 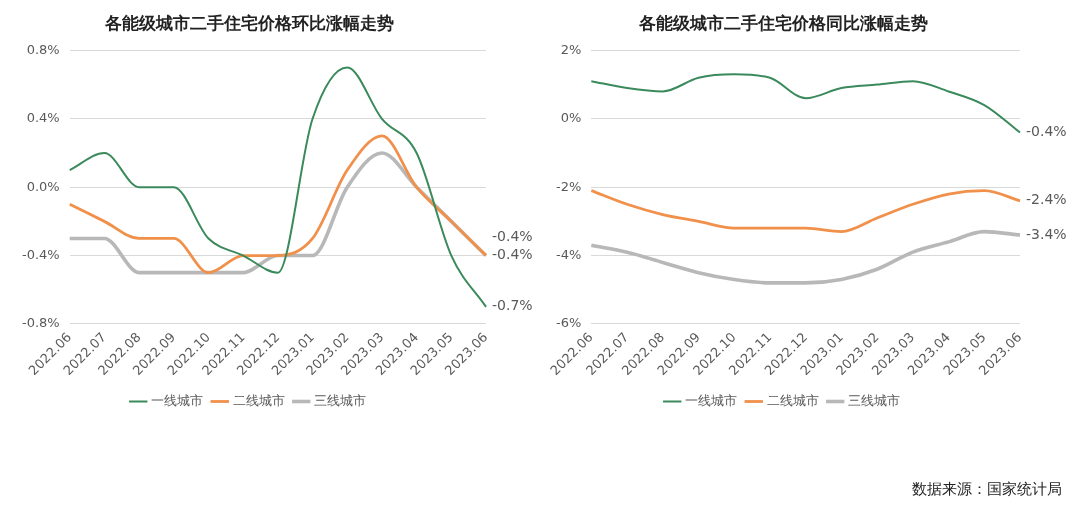 What do you see at coordinates (568, 323) in the screenshot?
I see `y-tick-label: -6%` at bounding box center [568, 323].